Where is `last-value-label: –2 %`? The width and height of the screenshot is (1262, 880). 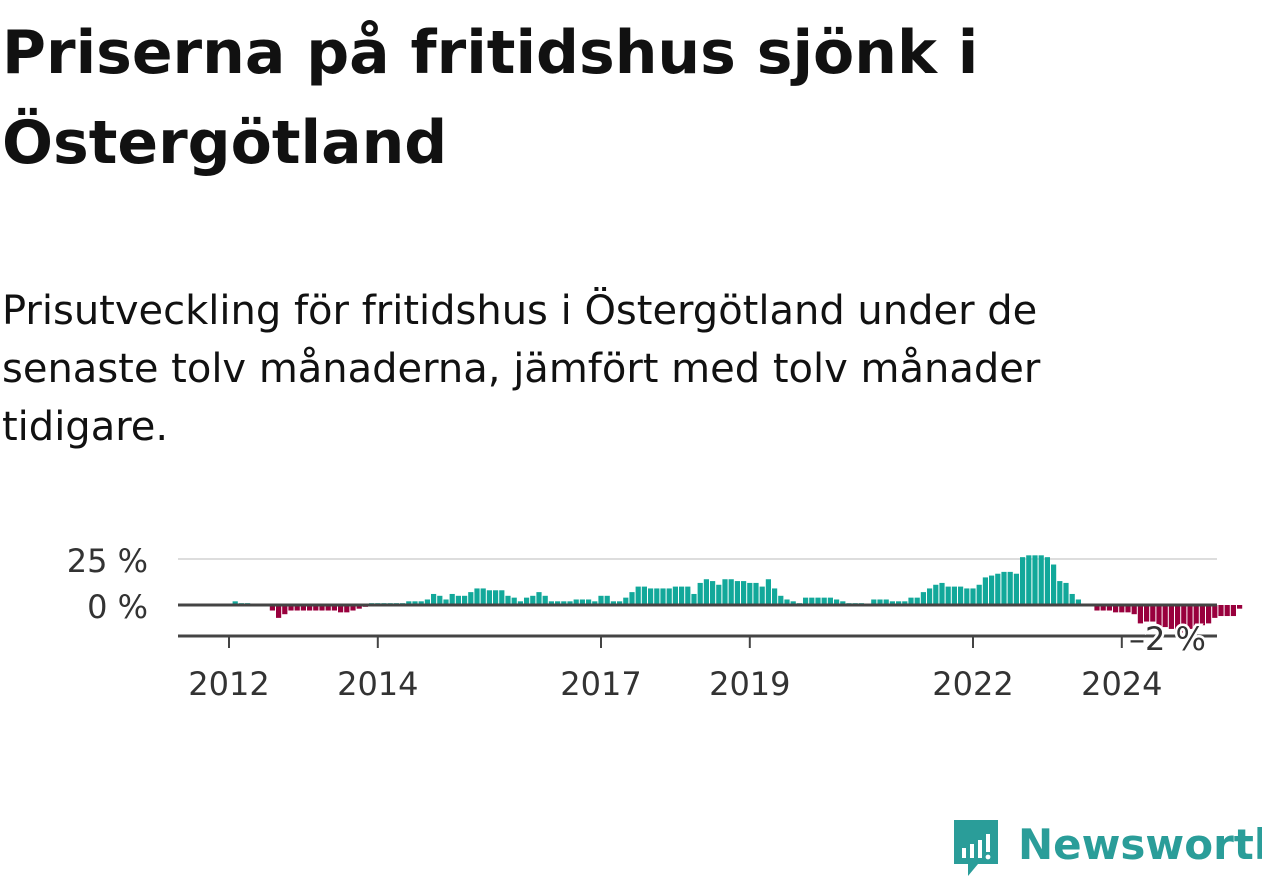
last-value-label: –2 % is located at coordinates (1167, 639).